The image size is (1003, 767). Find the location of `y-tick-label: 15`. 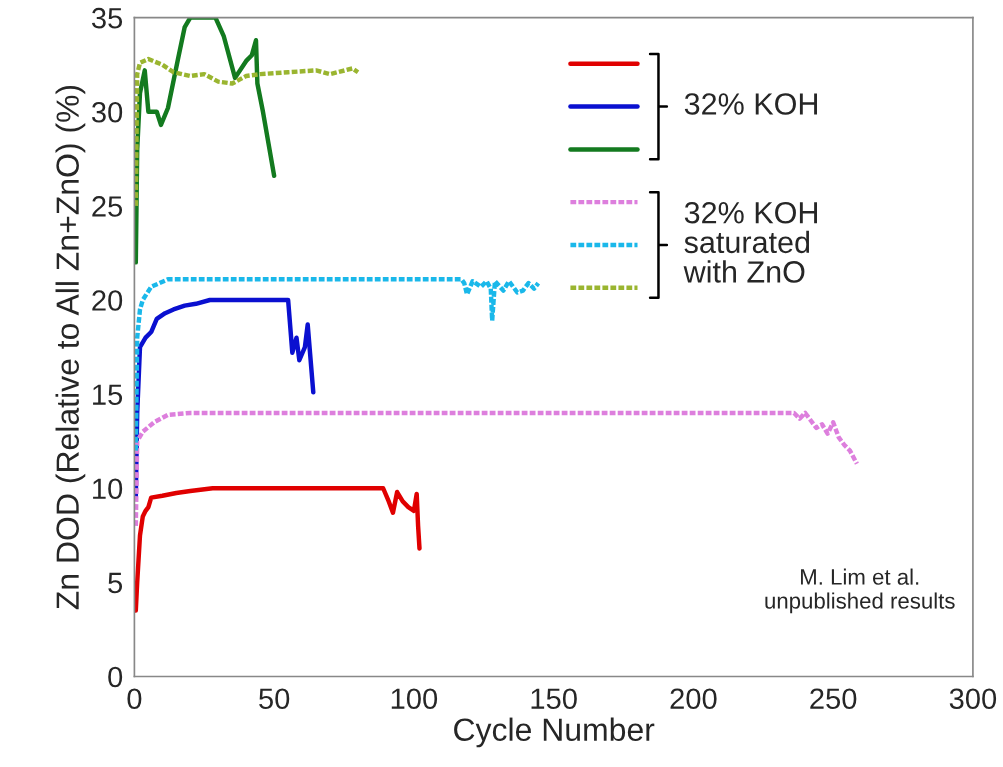

y-tick-label: 15 is located at coordinates (108, 394).